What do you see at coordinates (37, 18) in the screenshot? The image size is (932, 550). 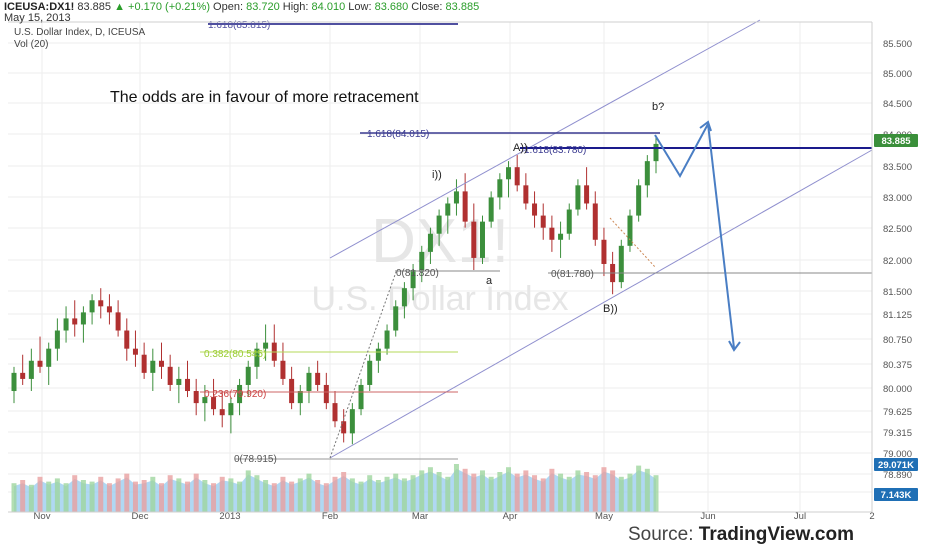 I see `bar-date: May 15, 2013` at bounding box center [37, 18].